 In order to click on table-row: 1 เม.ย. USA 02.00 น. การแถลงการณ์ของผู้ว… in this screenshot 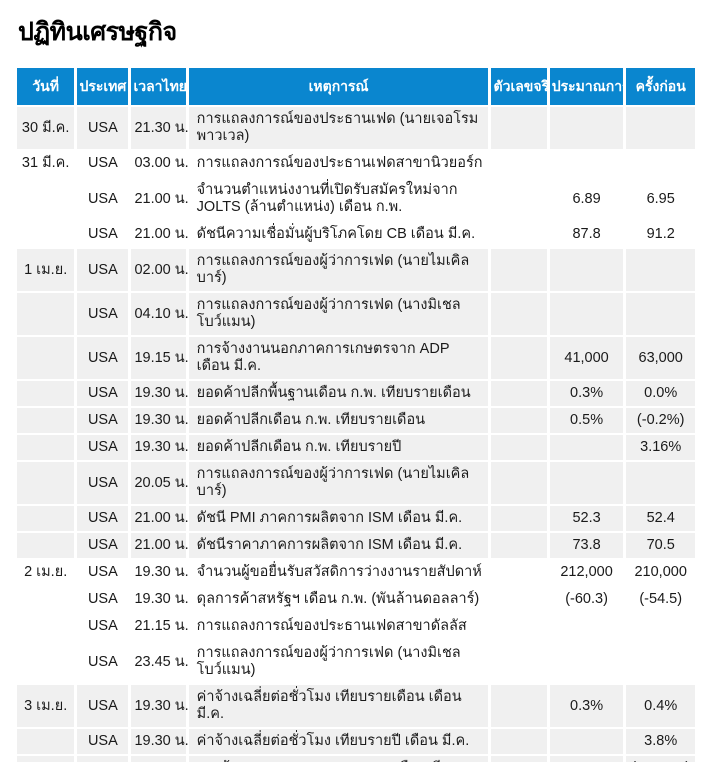, I will do `click(356, 270)`.